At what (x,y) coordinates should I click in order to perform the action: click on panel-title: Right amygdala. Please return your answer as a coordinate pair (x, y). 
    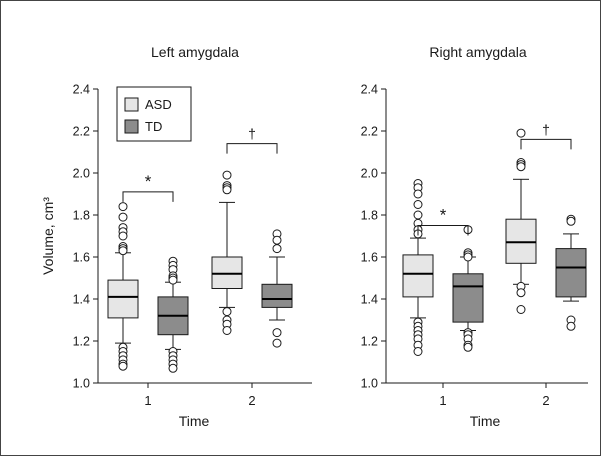
    Looking at the image, I should click on (477, 52).